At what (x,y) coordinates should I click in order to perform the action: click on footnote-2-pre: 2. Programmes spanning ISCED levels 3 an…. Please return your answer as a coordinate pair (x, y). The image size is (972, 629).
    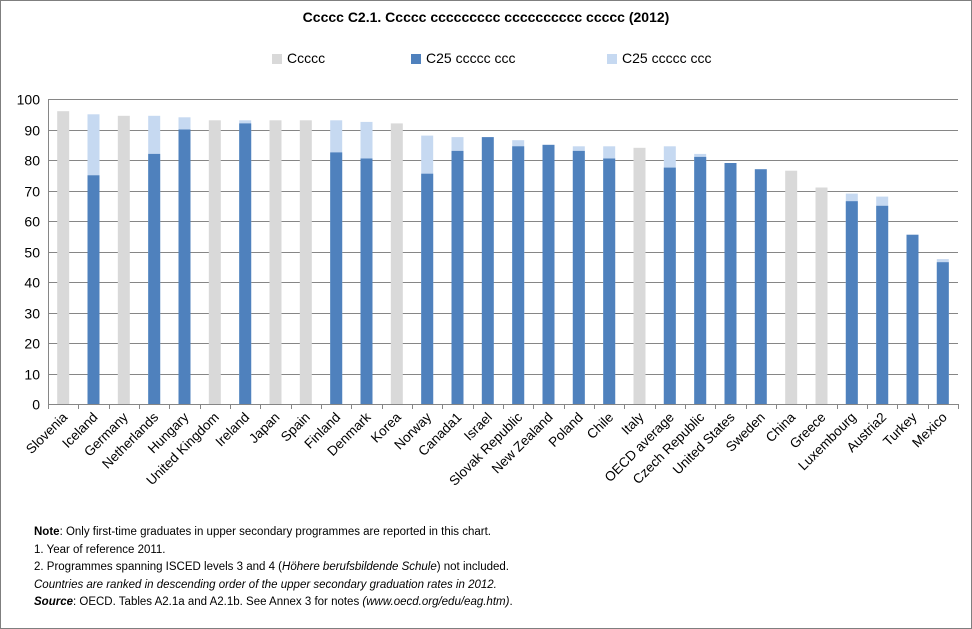
    Looking at the image, I should click on (158, 567).